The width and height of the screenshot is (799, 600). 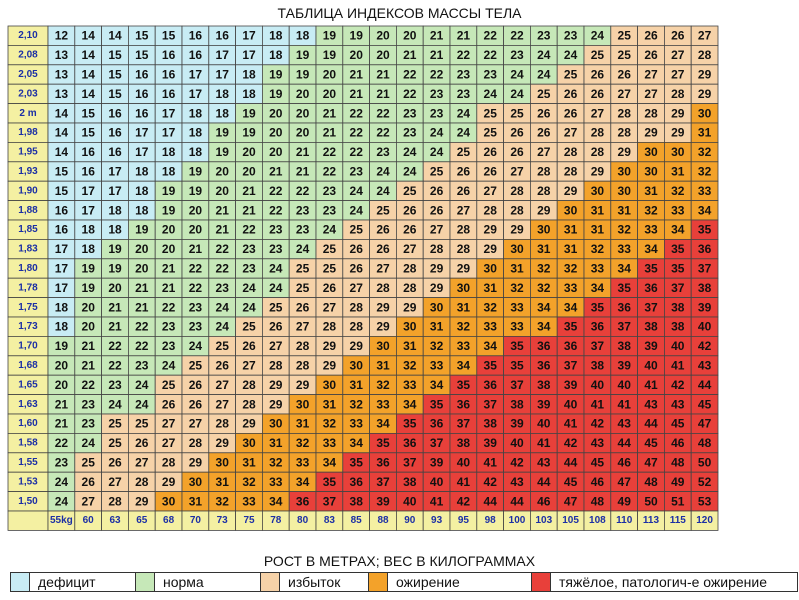 I want to click on bmi-value: 14, so click(x=89, y=75).